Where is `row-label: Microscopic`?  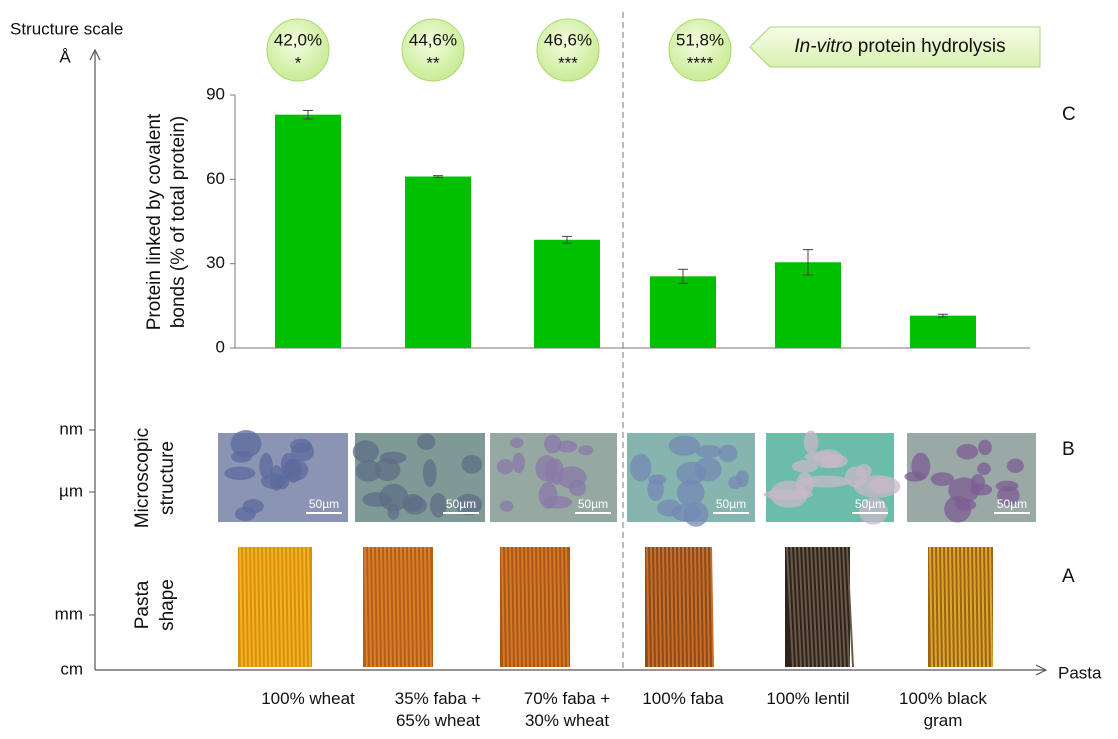
row-label: Microscopic is located at coordinates (142, 478).